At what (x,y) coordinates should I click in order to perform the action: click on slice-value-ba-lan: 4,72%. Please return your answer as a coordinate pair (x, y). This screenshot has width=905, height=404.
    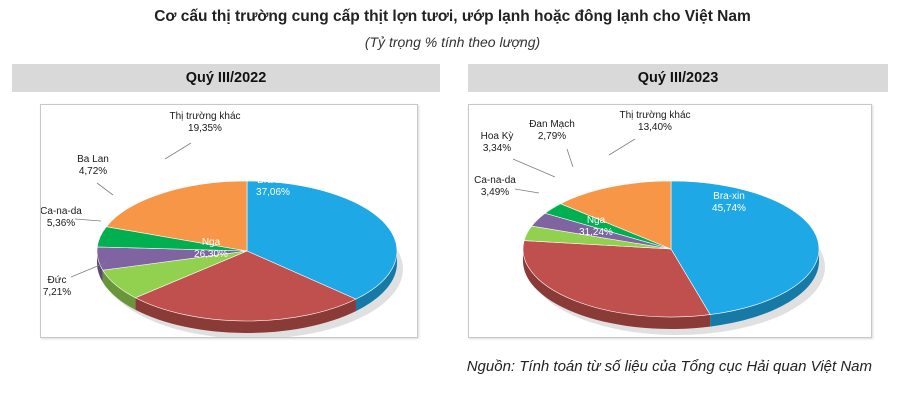
    Looking at the image, I should click on (93, 171).